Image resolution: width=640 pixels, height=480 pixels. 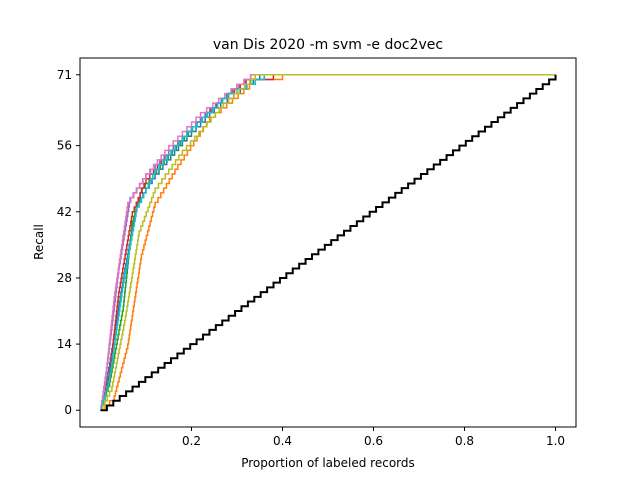 I want to click on y-tick-label: 28, so click(x=64, y=278).